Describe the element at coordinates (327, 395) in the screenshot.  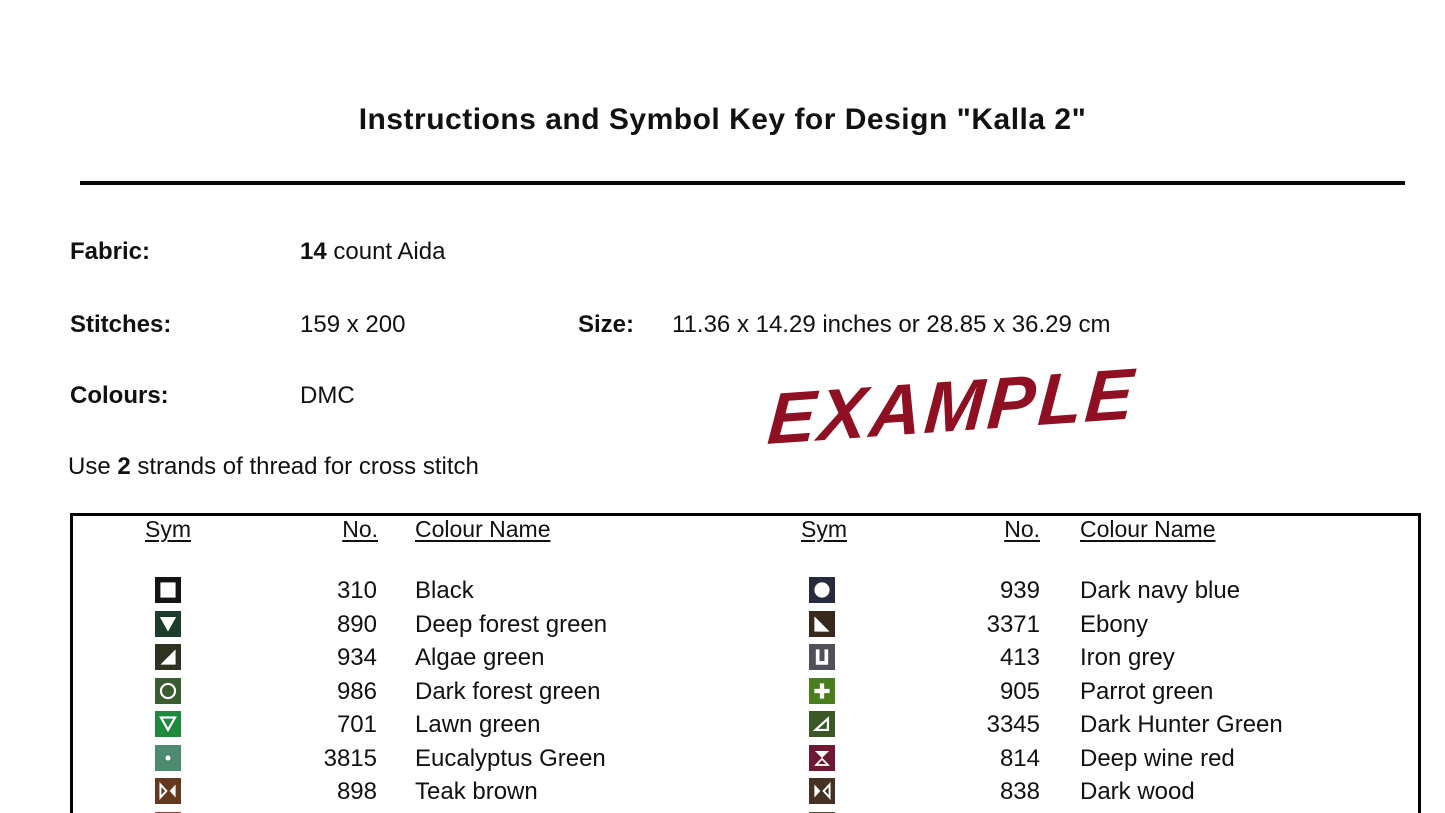
I see `colours-value: DMC` at that location.